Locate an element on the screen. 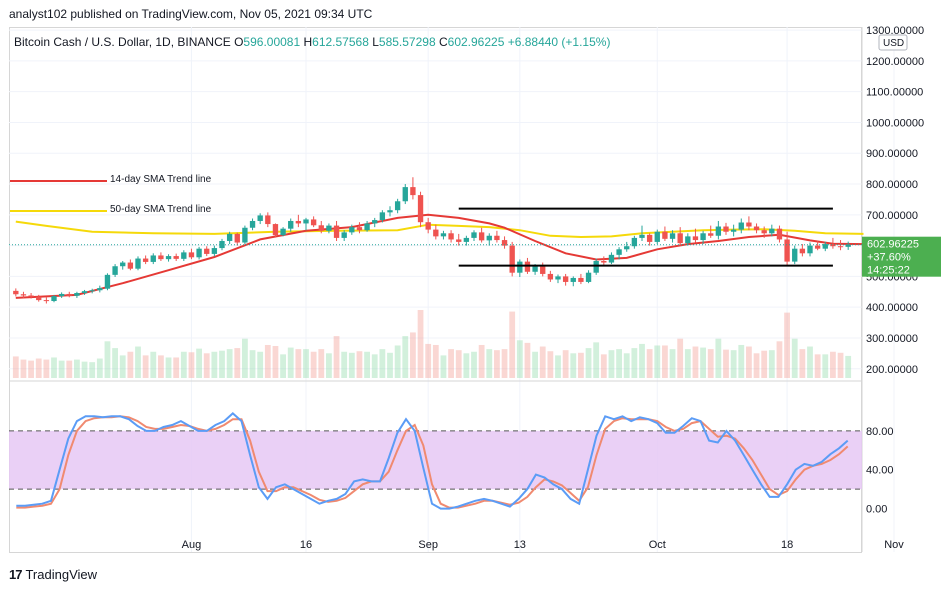 This screenshot has width=941, height=592. header-segment: O is located at coordinates (238, 42).